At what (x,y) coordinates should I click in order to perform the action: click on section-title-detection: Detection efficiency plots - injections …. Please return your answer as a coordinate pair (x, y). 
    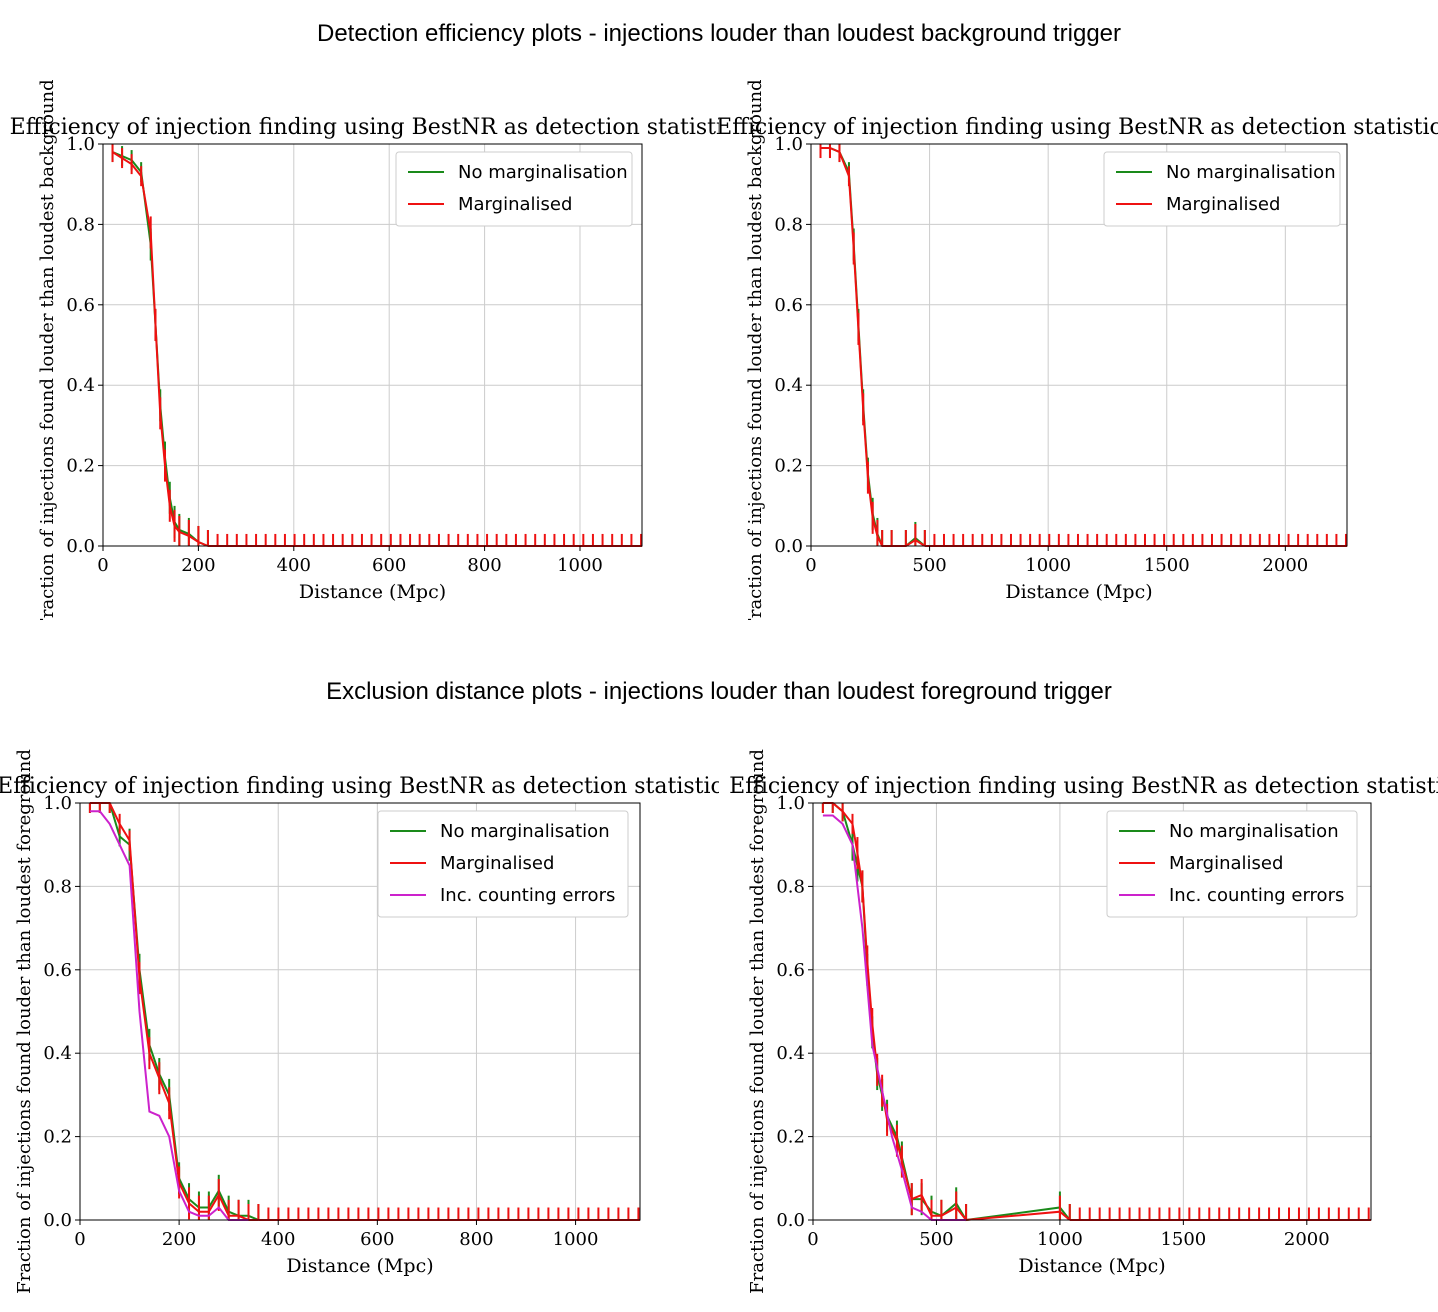
    Looking at the image, I should click on (719, 33).